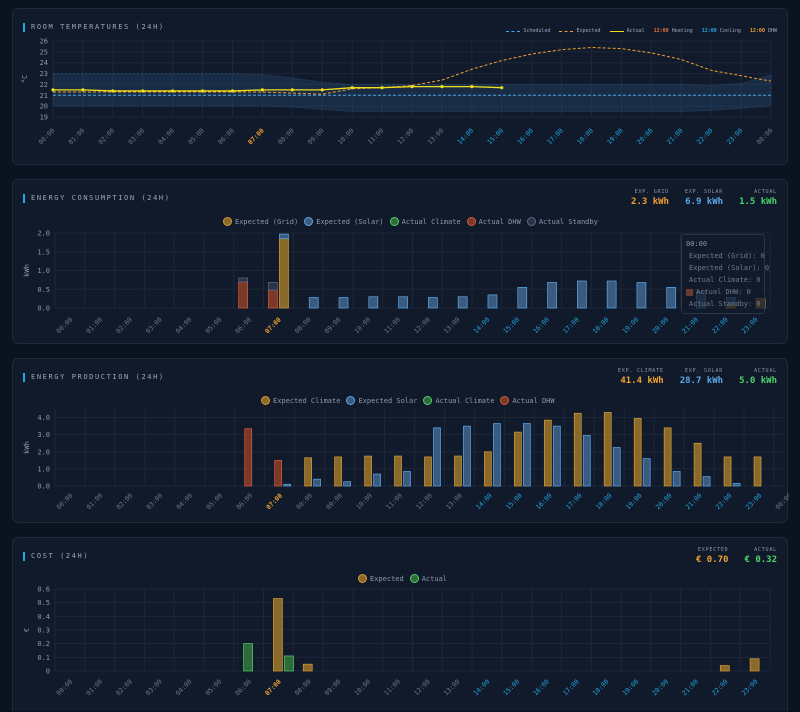 This screenshot has height=712, width=800. Describe the element at coordinates (300, 400) in the screenshot. I see `legend-item-expected-climate: Expected Climate` at that location.